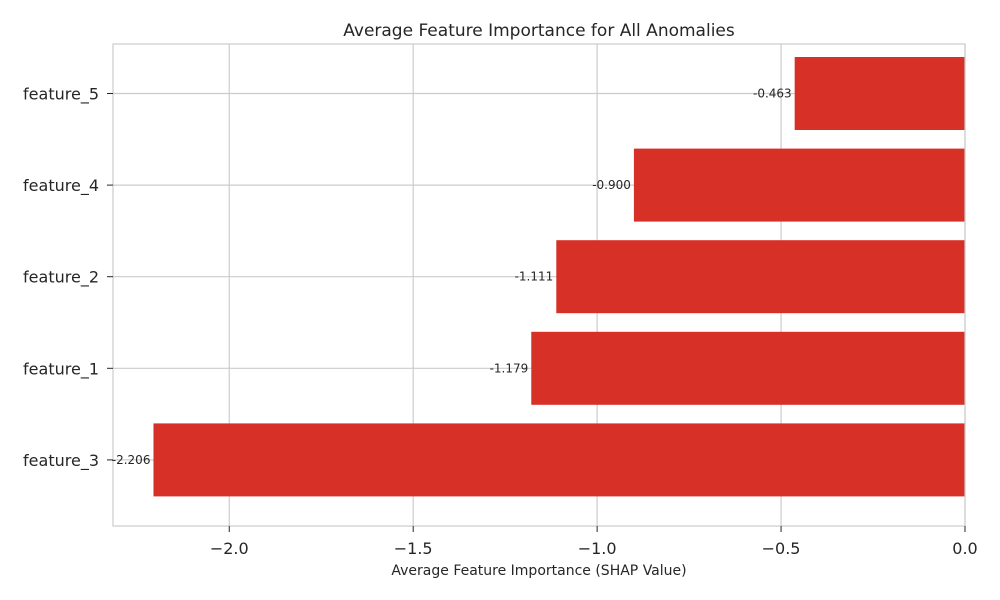  I want to click on y-tick-label: feature_5, so click(61, 95).